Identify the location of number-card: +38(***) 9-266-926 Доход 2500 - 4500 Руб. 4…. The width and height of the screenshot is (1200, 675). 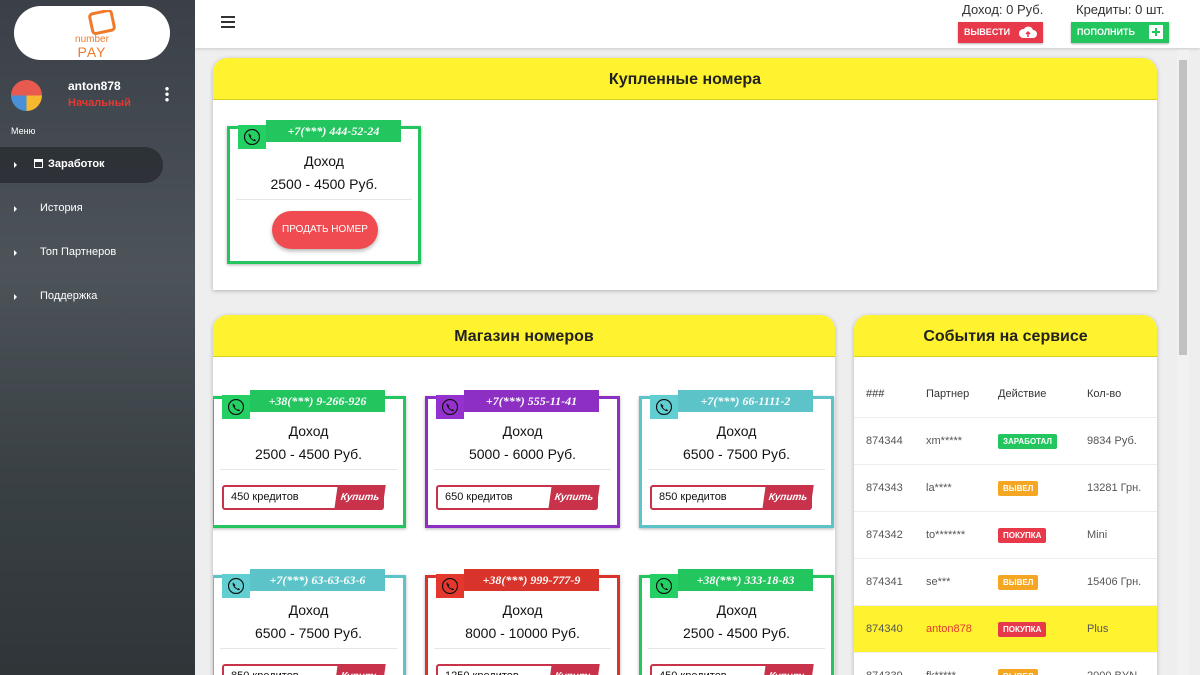
(309, 459).